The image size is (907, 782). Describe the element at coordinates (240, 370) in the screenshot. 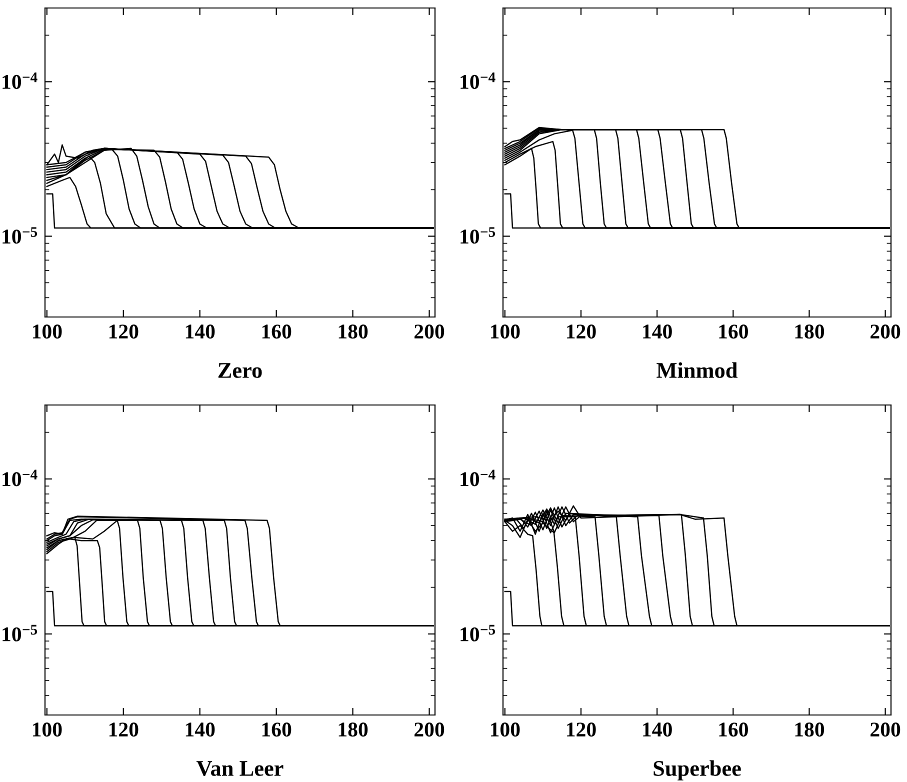

I see `x-axis-title: Zero` at that location.